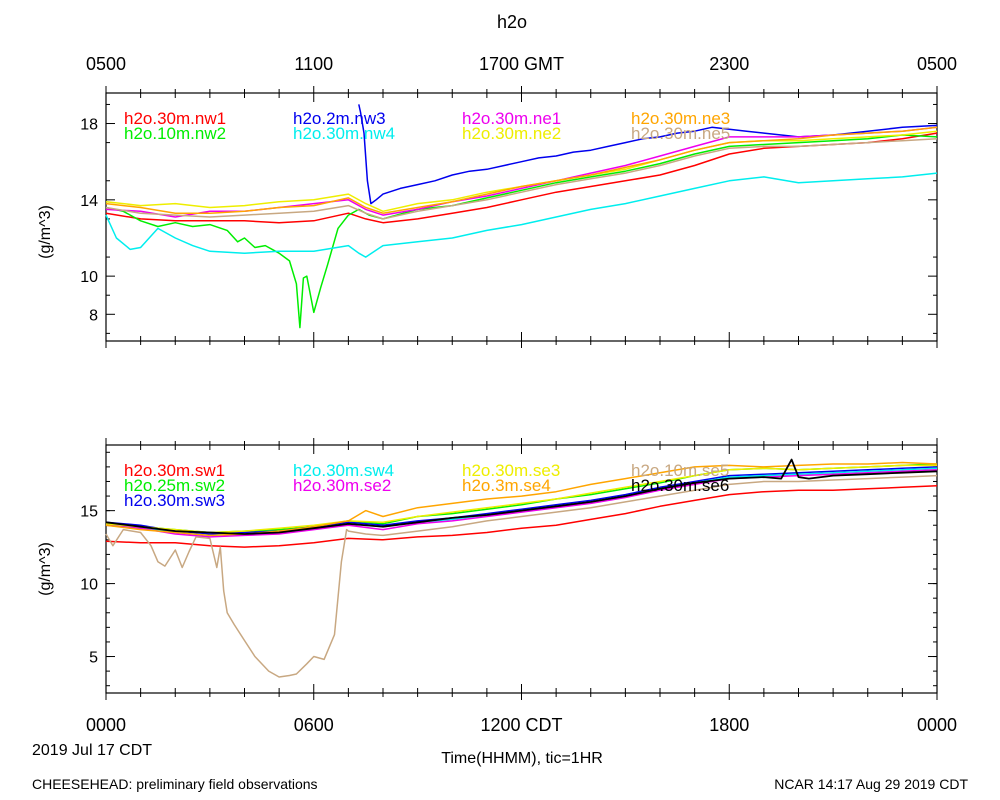 The width and height of the screenshot is (1000, 800). Describe the element at coordinates (314, 725) in the screenshot. I see `cdt-tick-label: 0600` at that location.